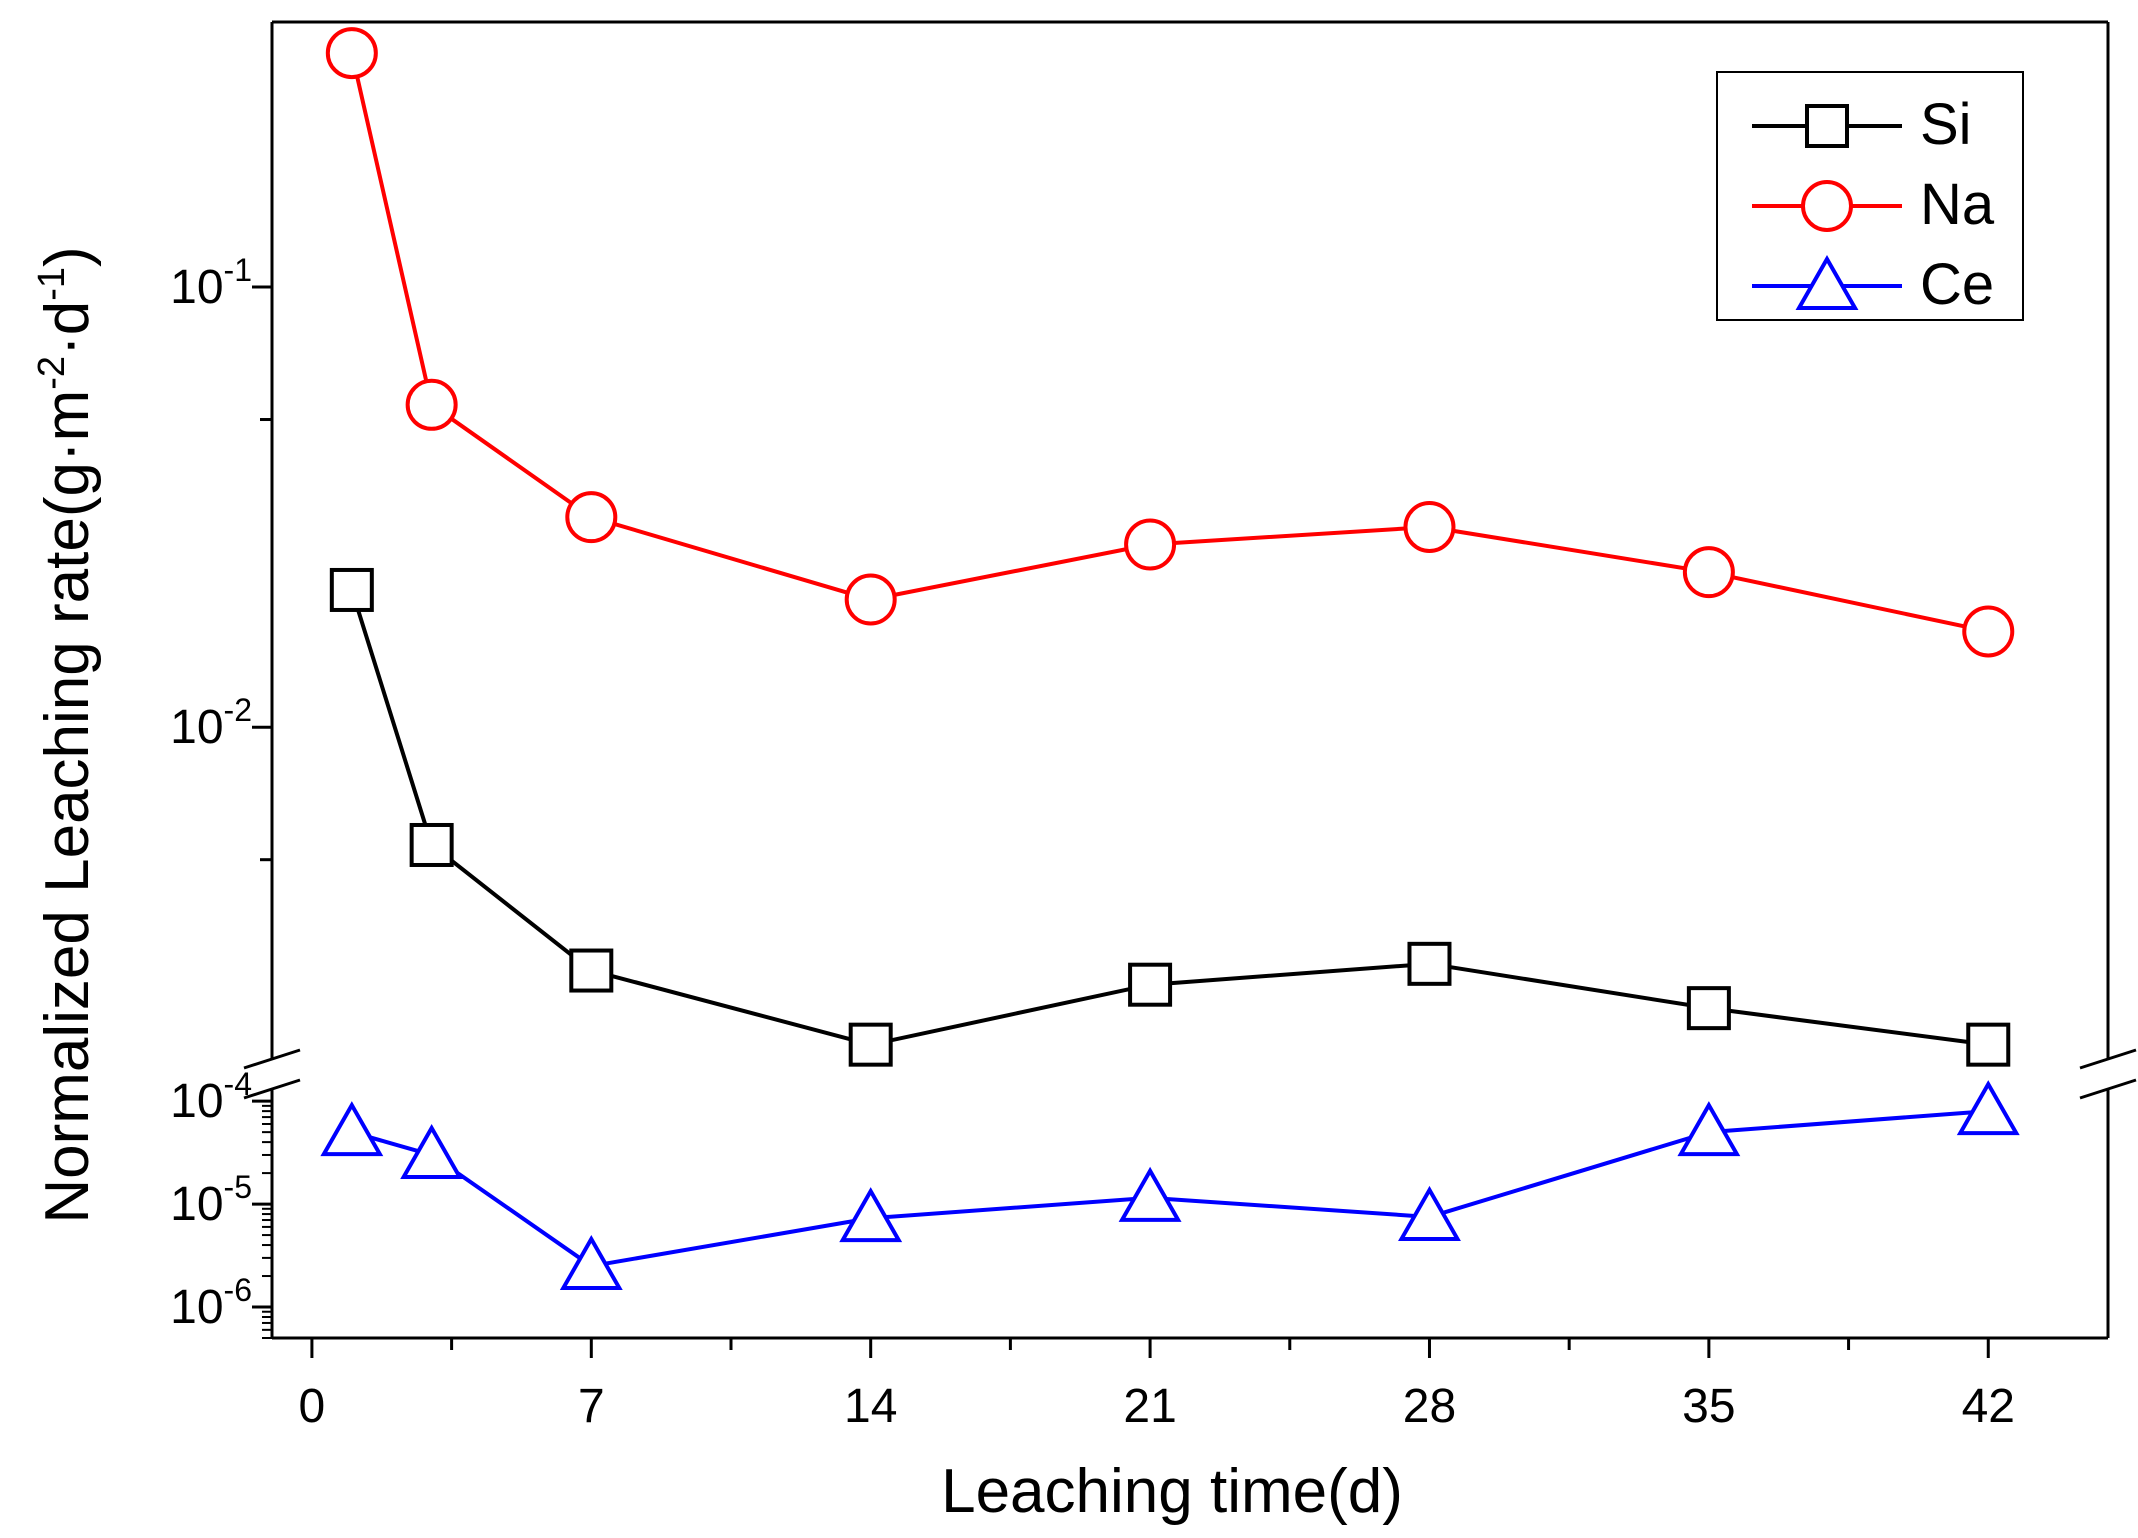 This screenshot has width=2138, height=1538. I want to click on legend-items, so click(1827, 207).